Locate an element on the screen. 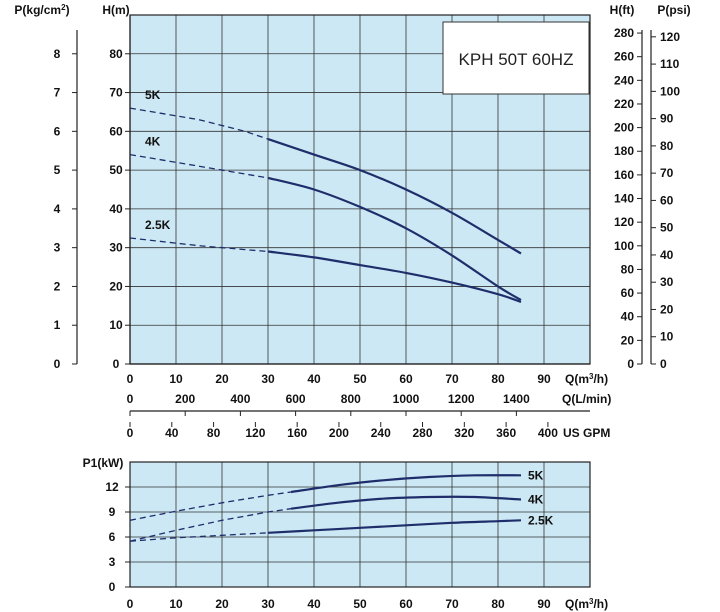  psi-tick-label: 120 is located at coordinates (670, 37).